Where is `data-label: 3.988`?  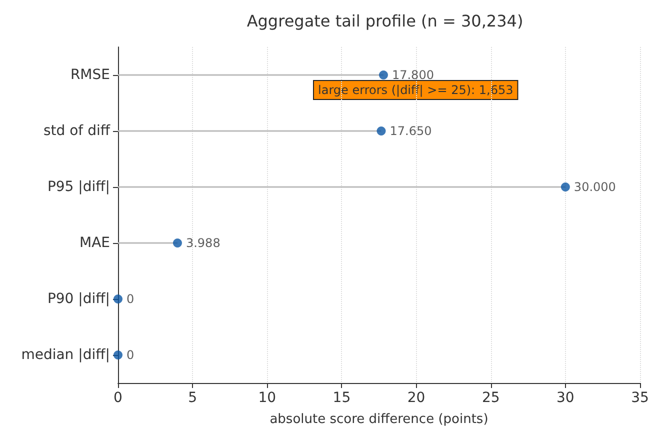 data-label: 3.988 is located at coordinates (203, 243).